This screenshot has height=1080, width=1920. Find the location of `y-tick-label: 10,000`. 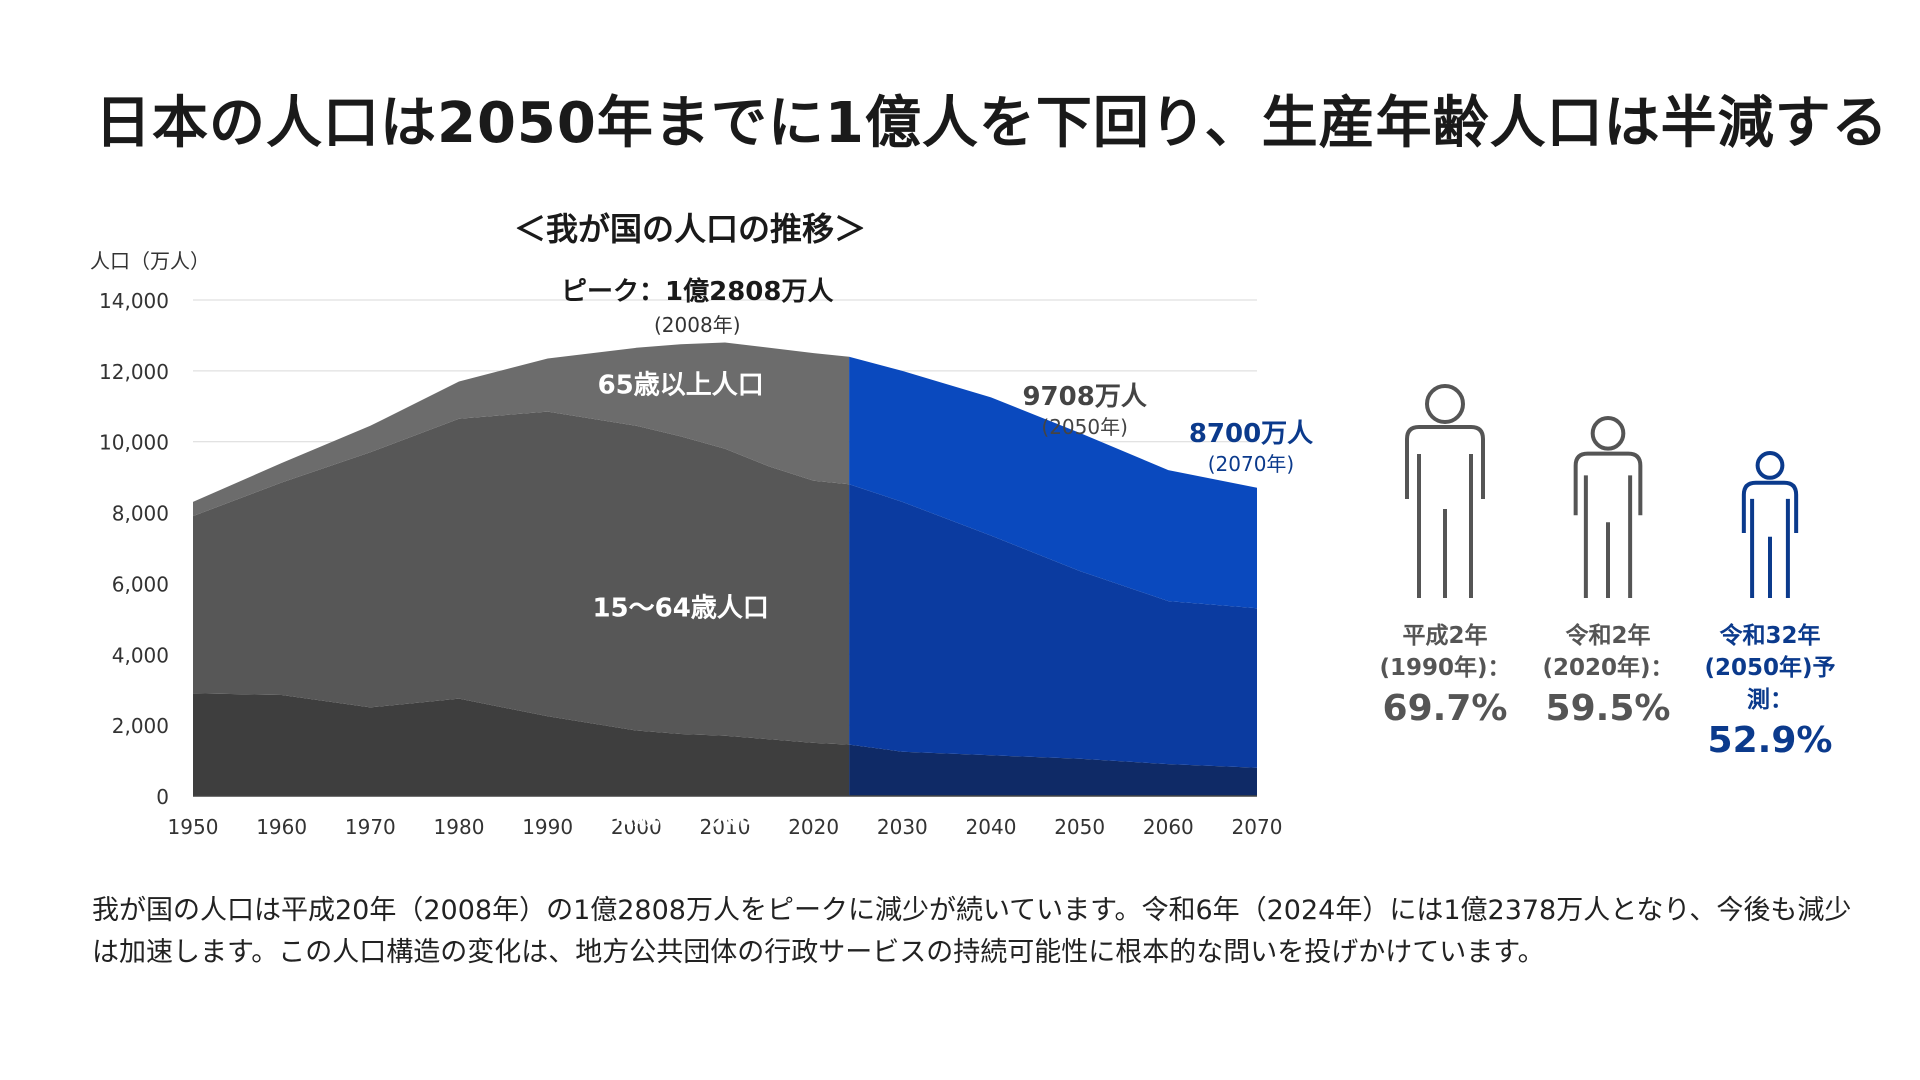

y-tick-label: 10,000 is located at coordinates (134, 443).